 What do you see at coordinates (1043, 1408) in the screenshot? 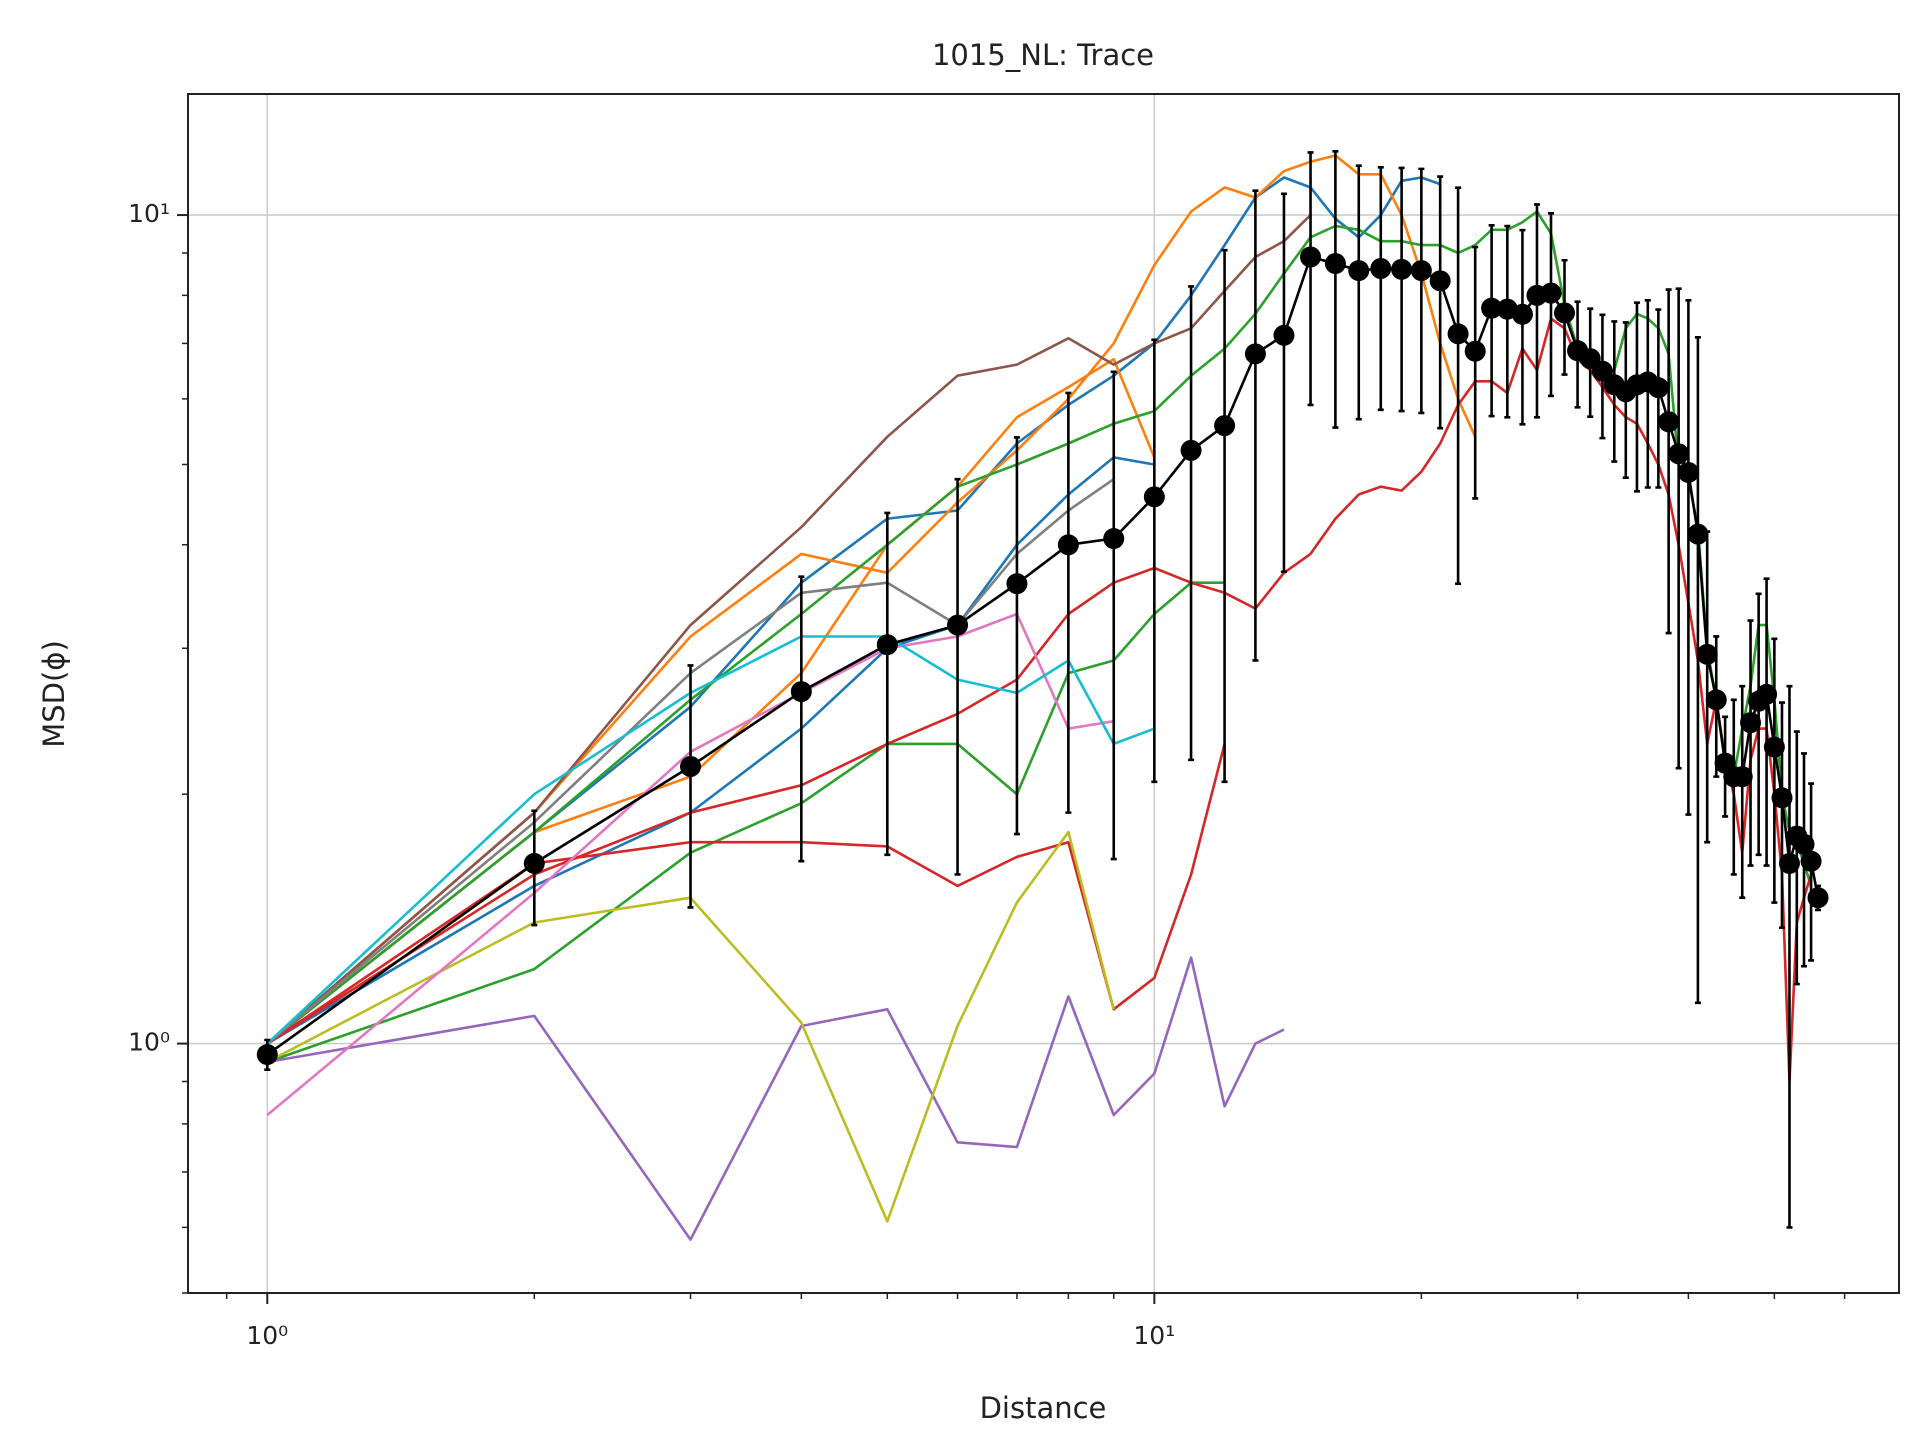
I see `x-axis-label: Distance` at bounding box center [1043, 1408].